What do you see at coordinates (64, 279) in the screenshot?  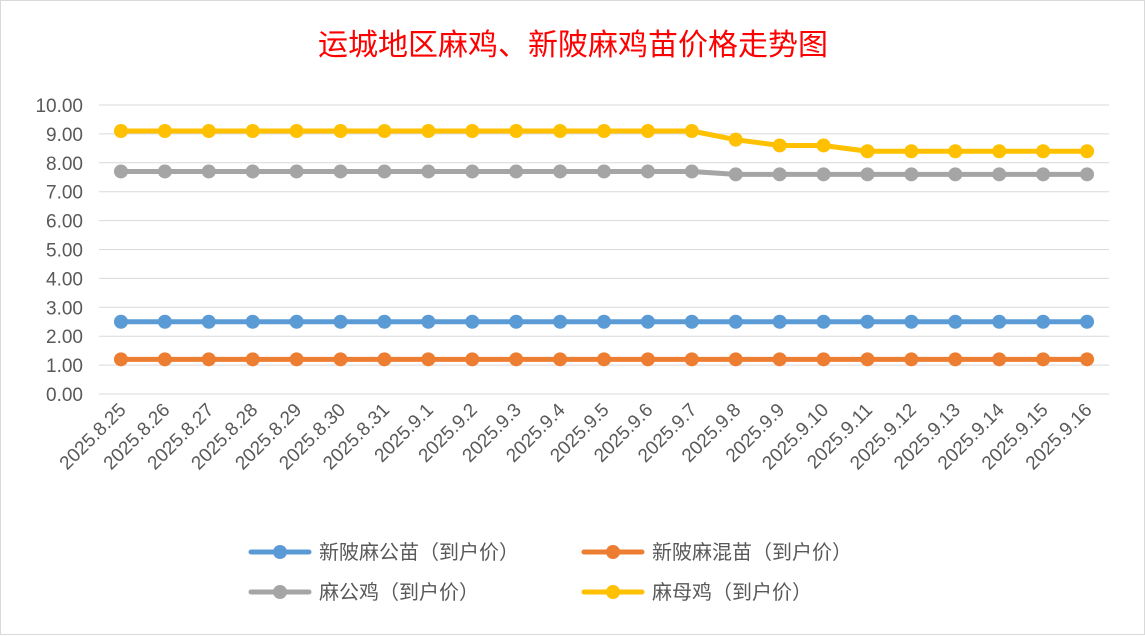 I see `y-tick-label: 4.00` at bounding box center [64, 279].